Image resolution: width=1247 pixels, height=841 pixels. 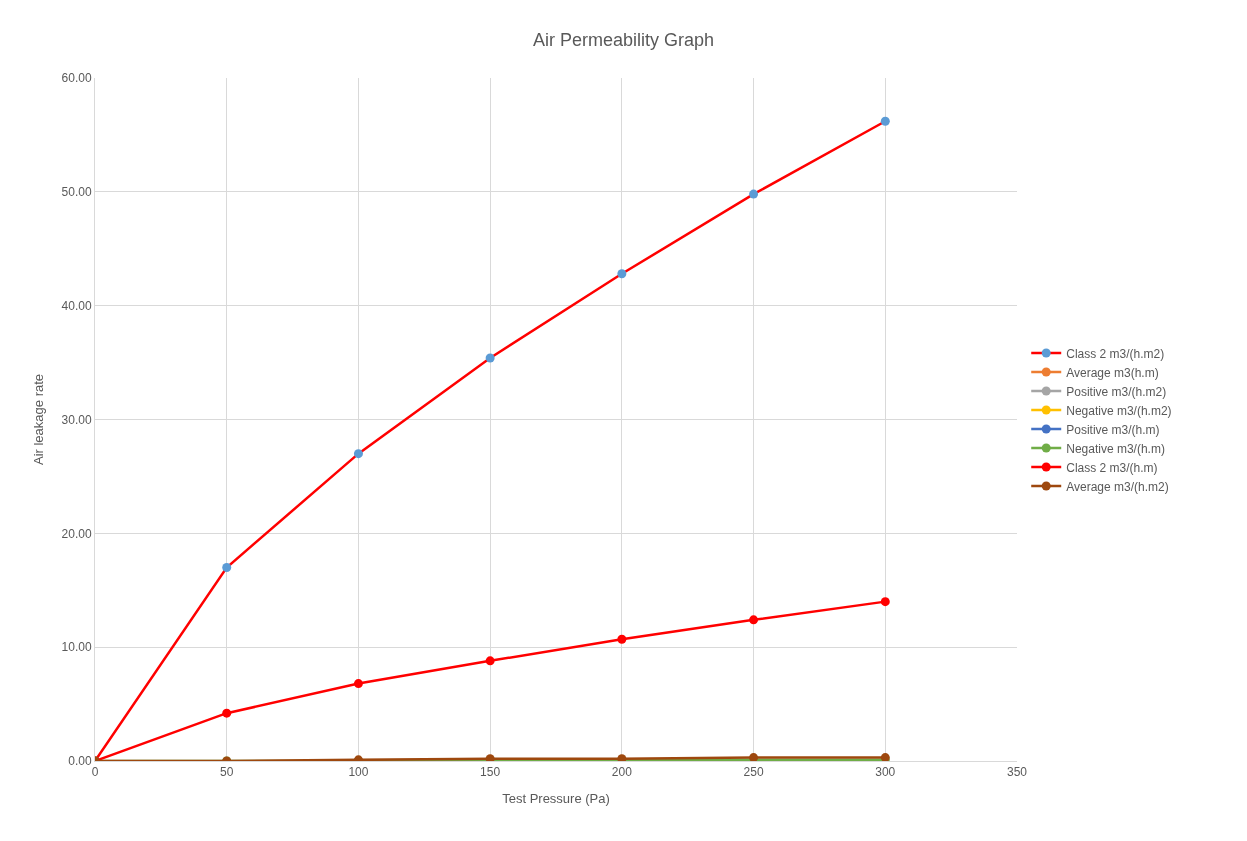 What do you see at coordinates (76, 305) in the screenshot?
I see `y-tick-label: 40.00` at bounding box center [76, 305].